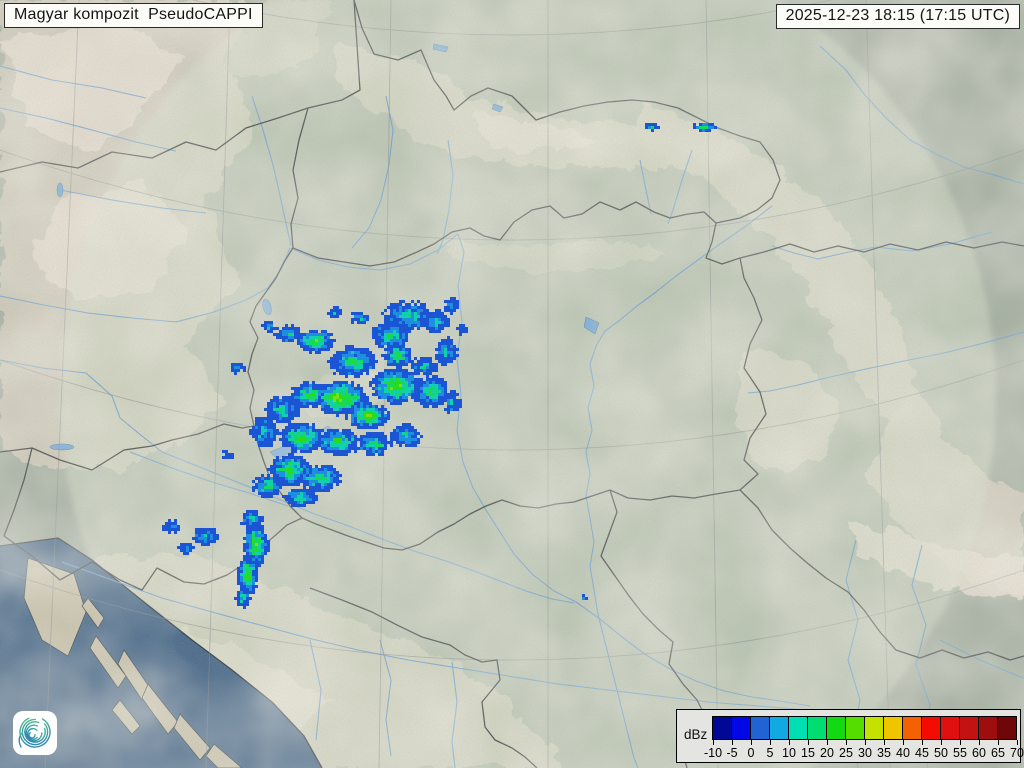 This screenshot has height=768, width=1024. What do you see at coordinates (696, 734) in the screenshot?
I see `legend-unit-label: dBz` at bounding box center [696, 734].